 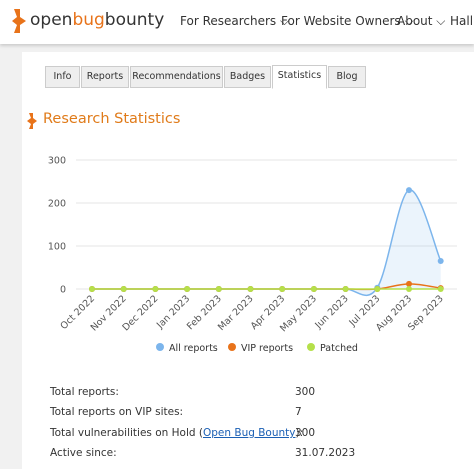 I want to click on nav-item: For Researchers ⌵, so click(x=235, y=21).